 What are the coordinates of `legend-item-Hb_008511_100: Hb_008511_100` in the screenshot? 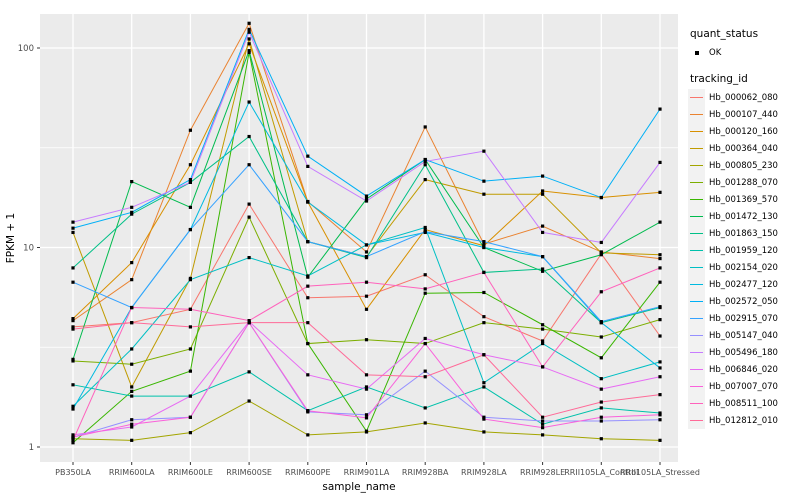 It's located at (744, 403).